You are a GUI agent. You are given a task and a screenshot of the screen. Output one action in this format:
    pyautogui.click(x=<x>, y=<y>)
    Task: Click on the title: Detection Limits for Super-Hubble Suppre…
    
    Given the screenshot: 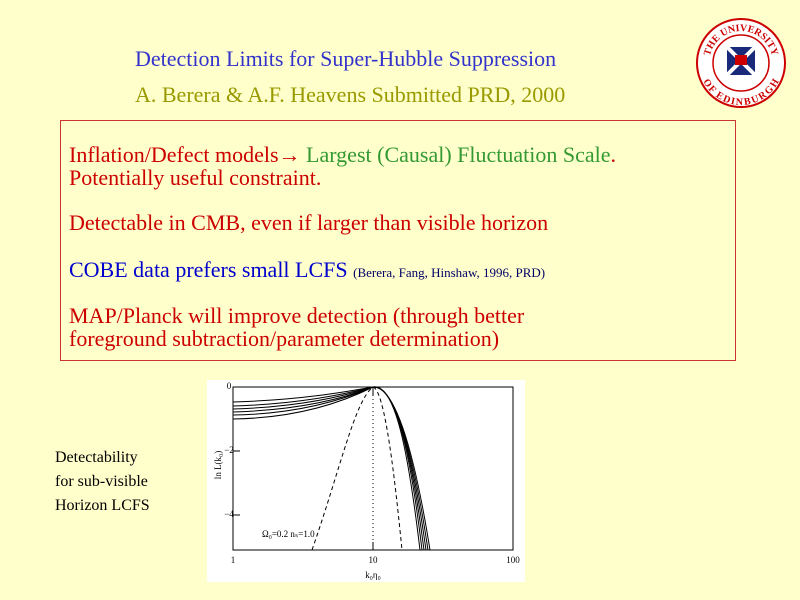 What is the action you would take?
    pyautogui.click(x=346, y=58)
    